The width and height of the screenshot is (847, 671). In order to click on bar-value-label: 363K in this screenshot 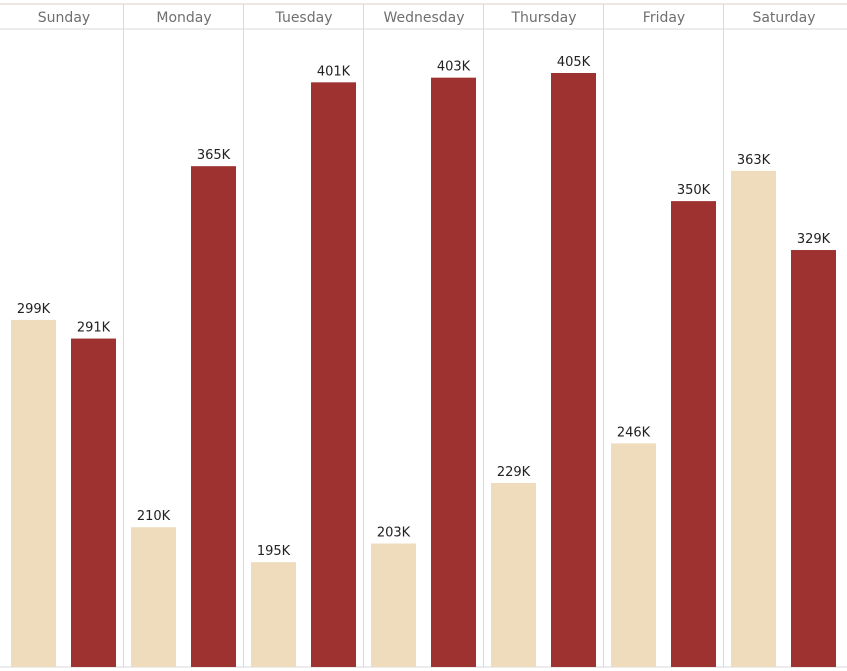, I will do `click(754, 160)`.